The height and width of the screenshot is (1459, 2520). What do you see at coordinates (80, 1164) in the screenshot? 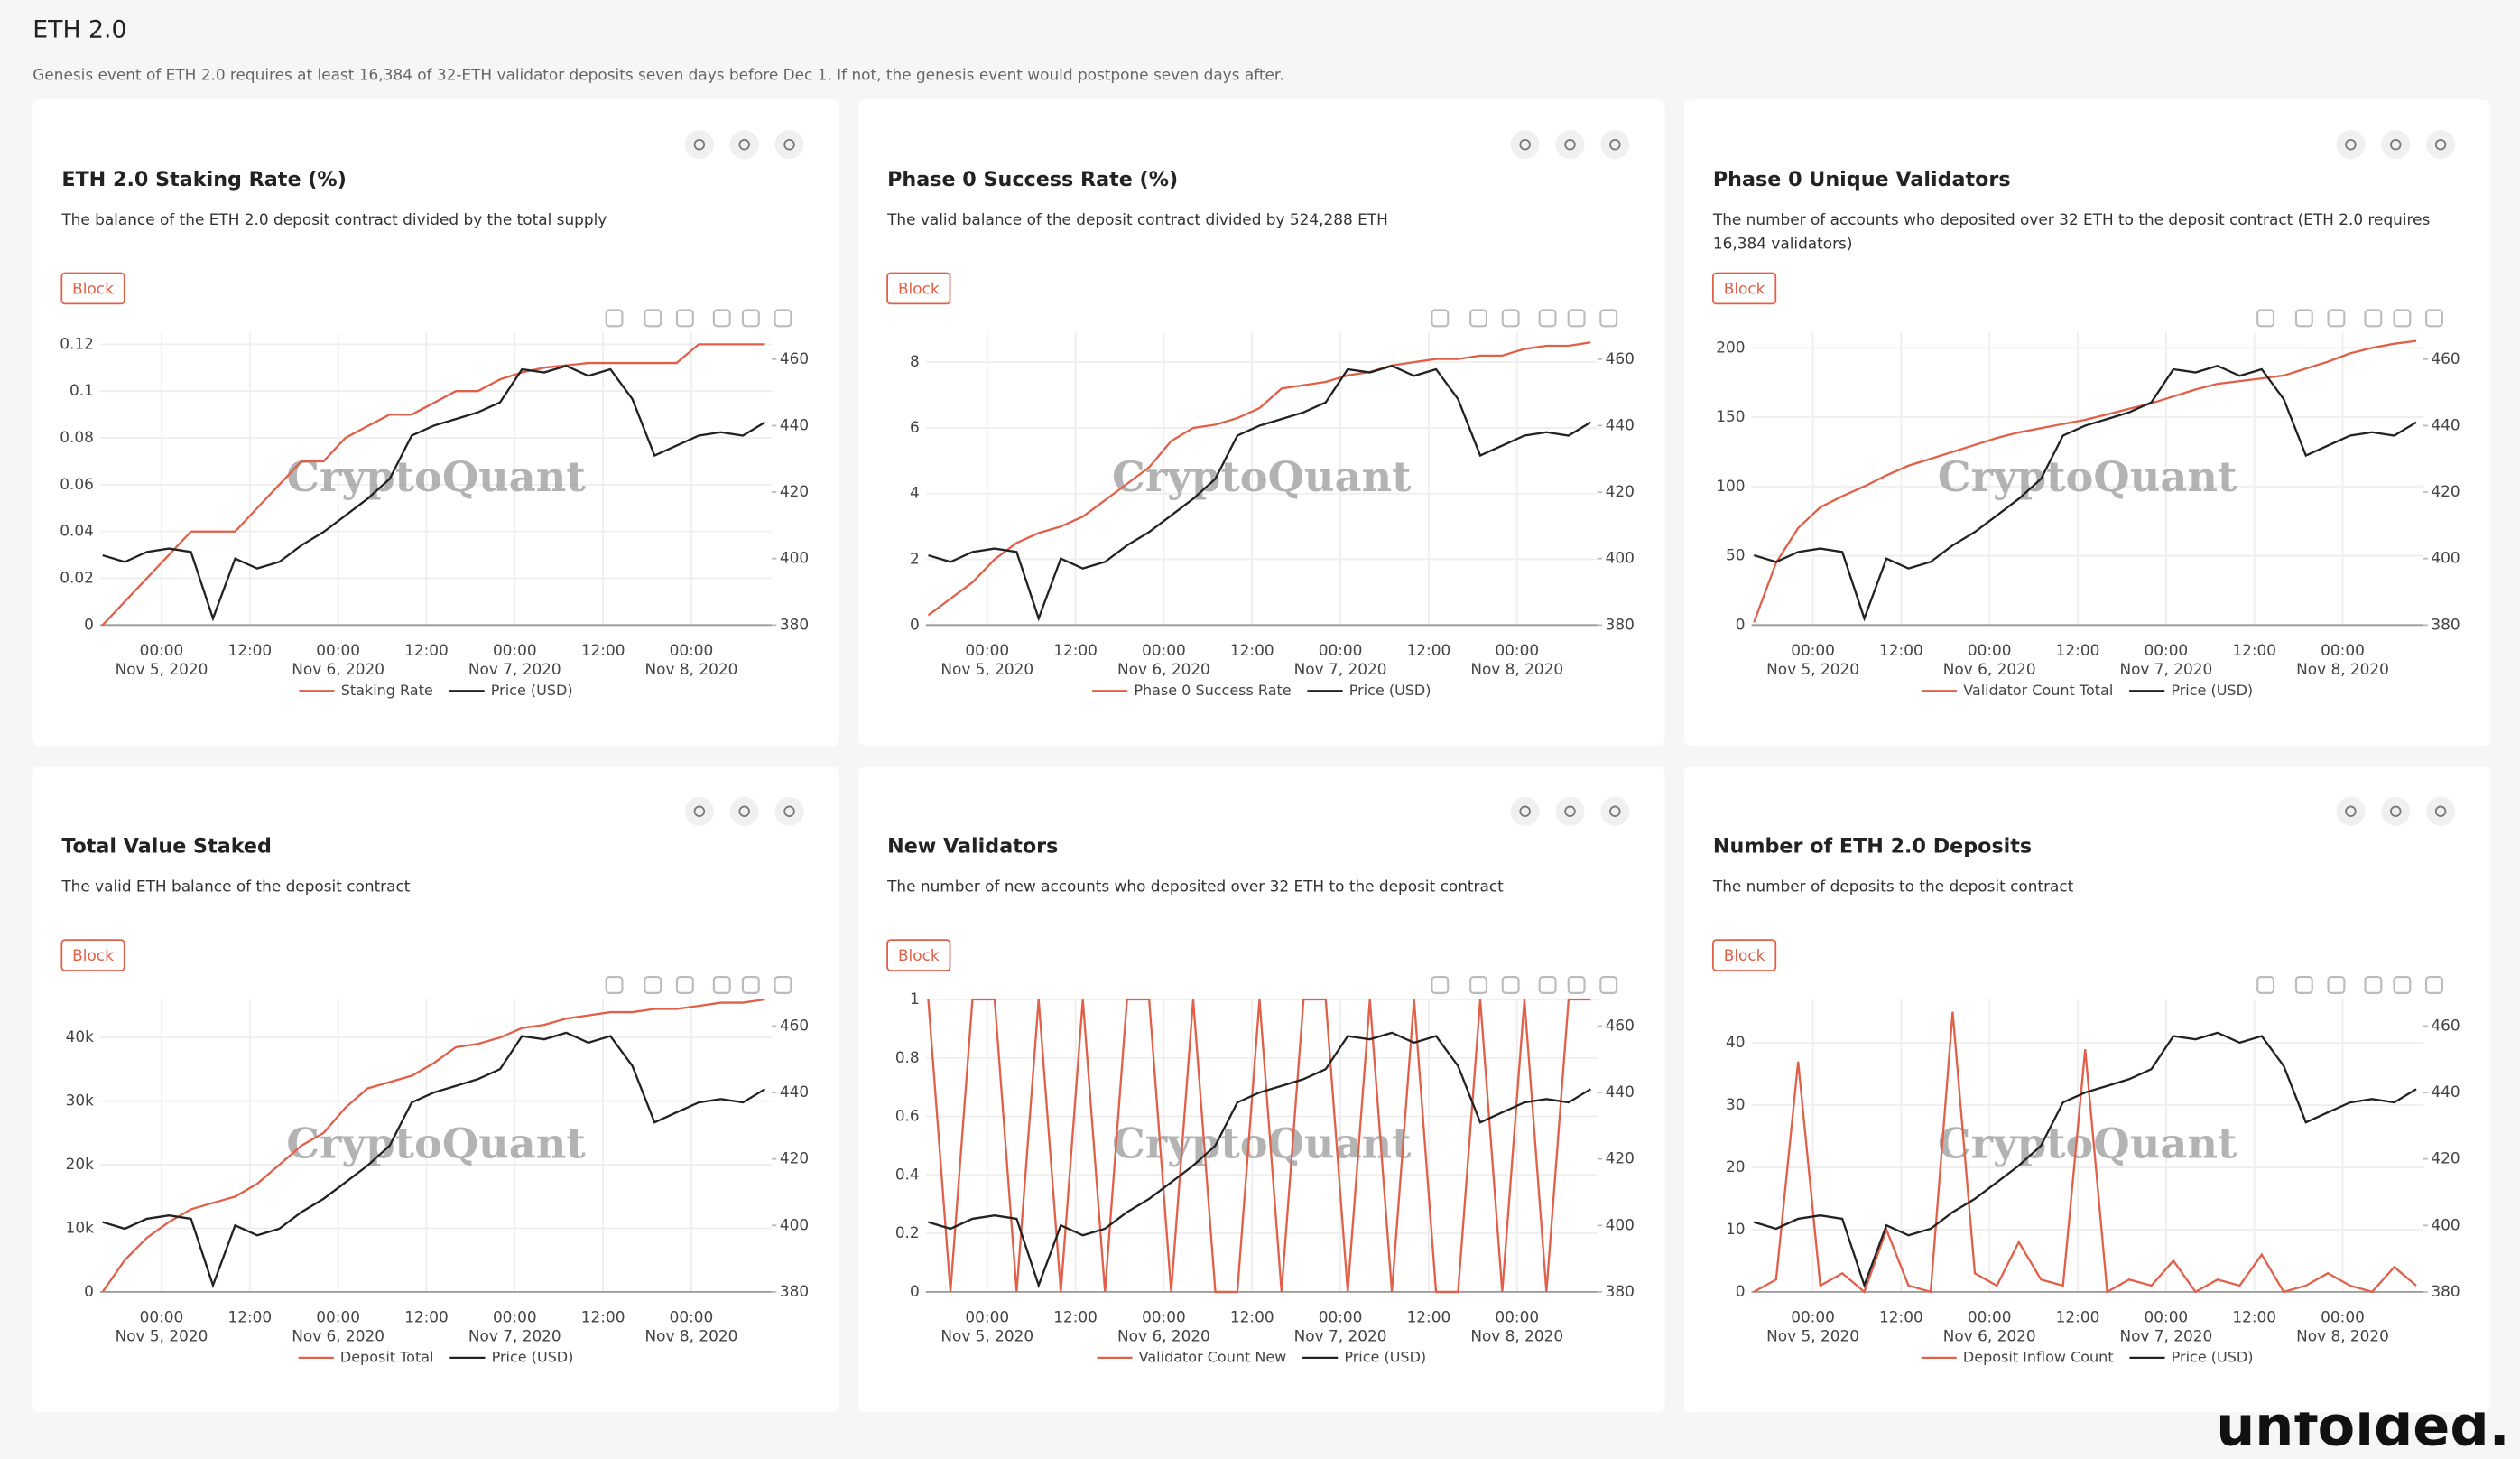
I see `y-tick-label: 20k` at bounding box center [80, 1164].